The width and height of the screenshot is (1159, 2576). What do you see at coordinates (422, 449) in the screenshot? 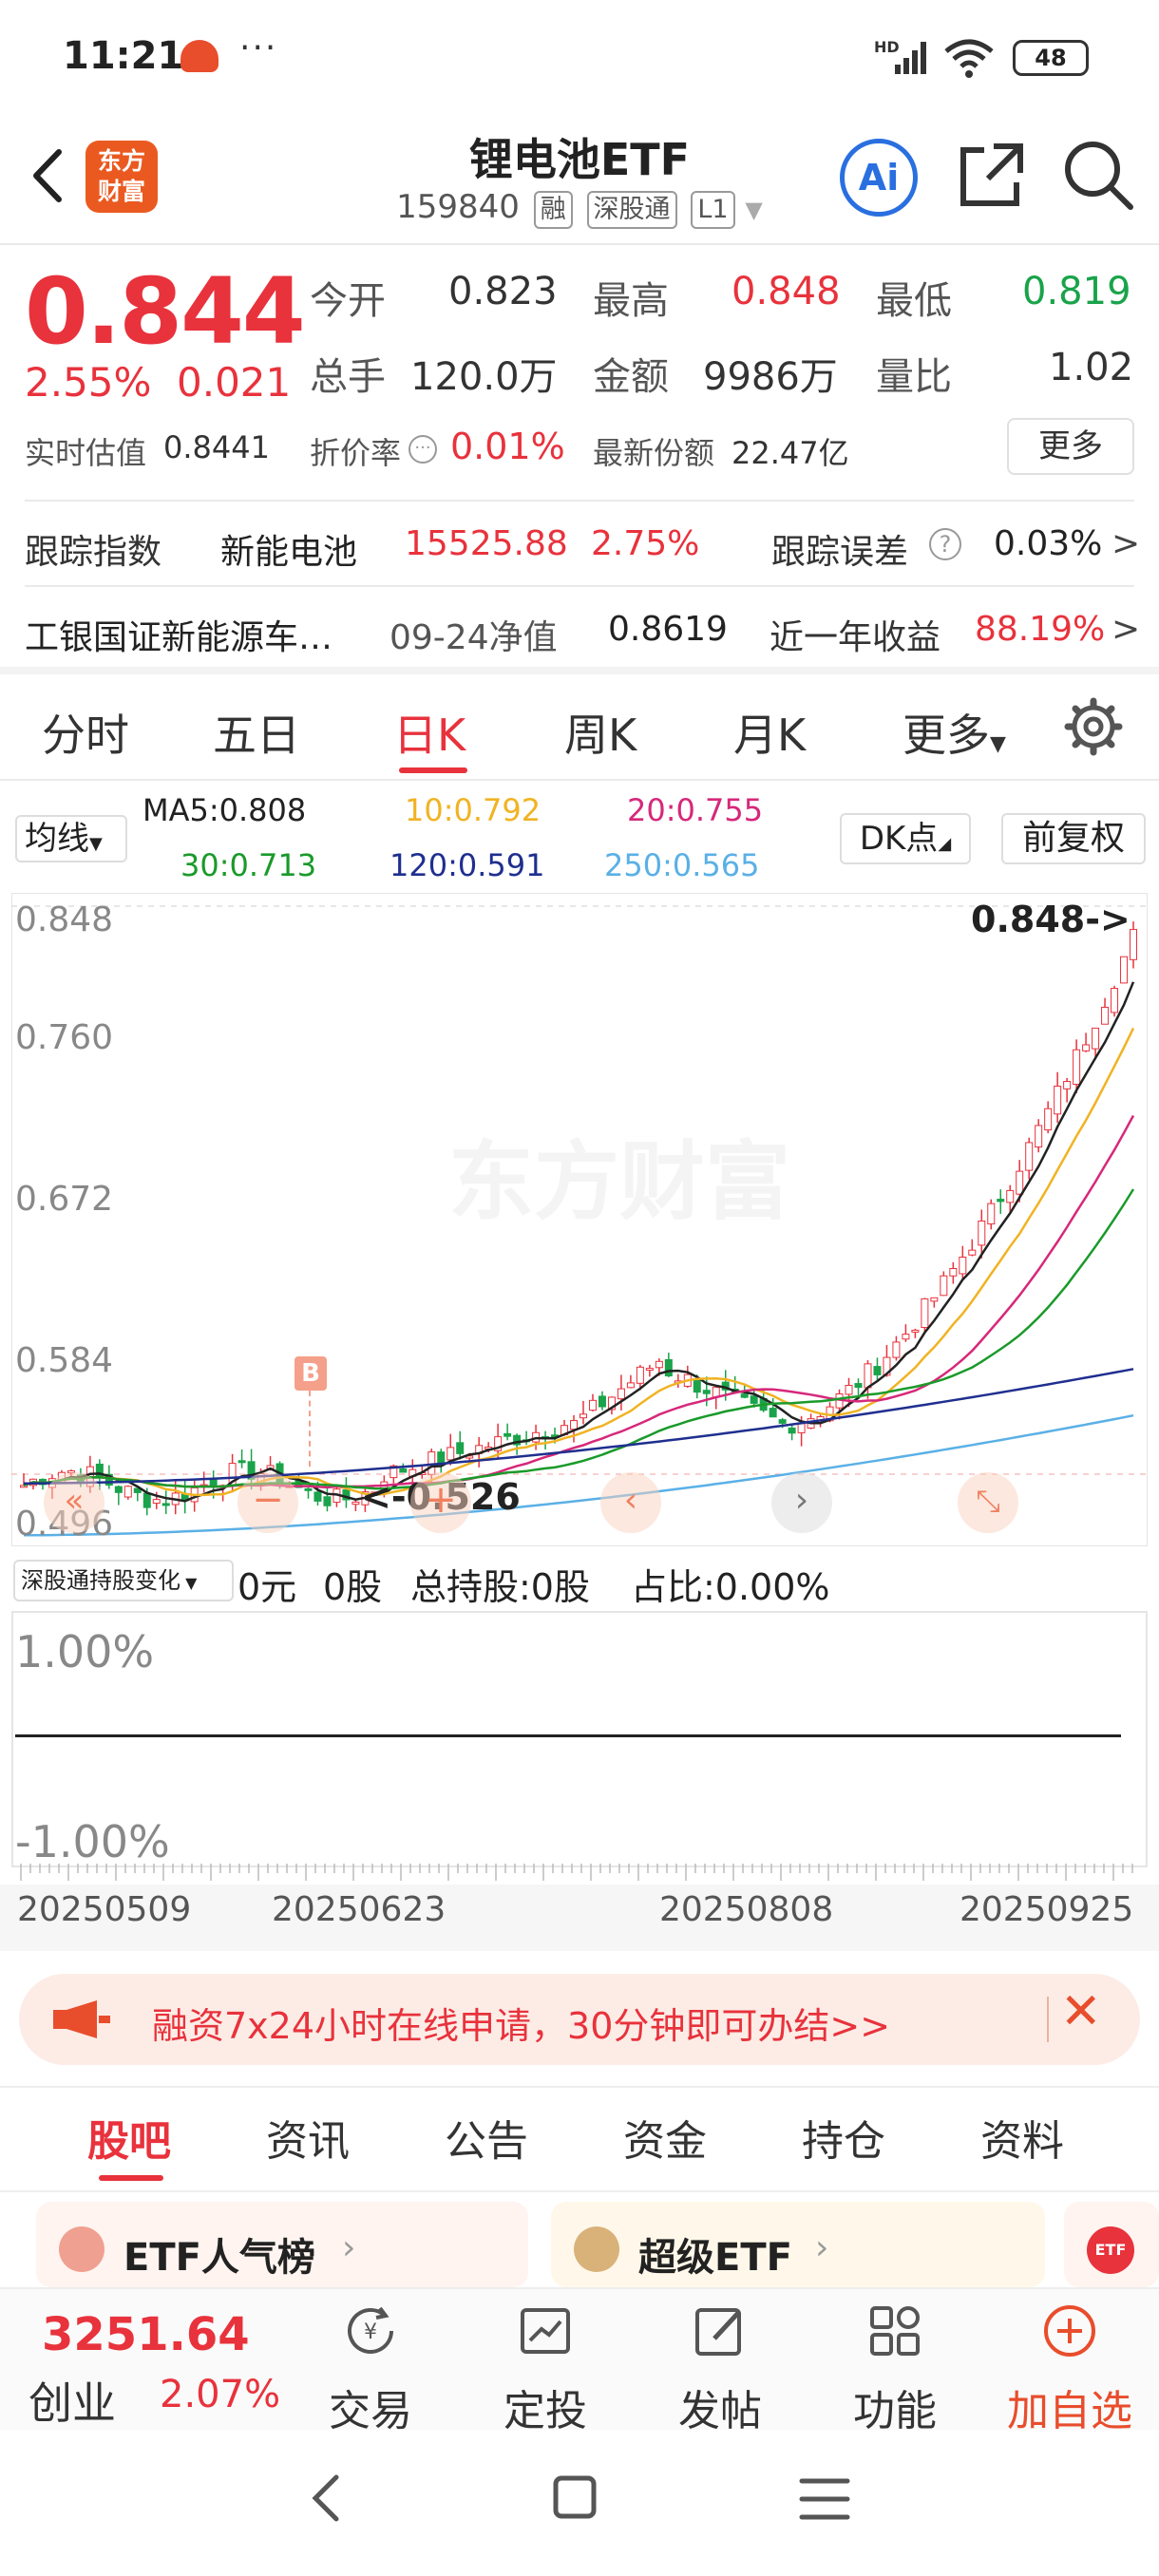
I see `more-info-icon: ···` at bounding box center [422, 449].